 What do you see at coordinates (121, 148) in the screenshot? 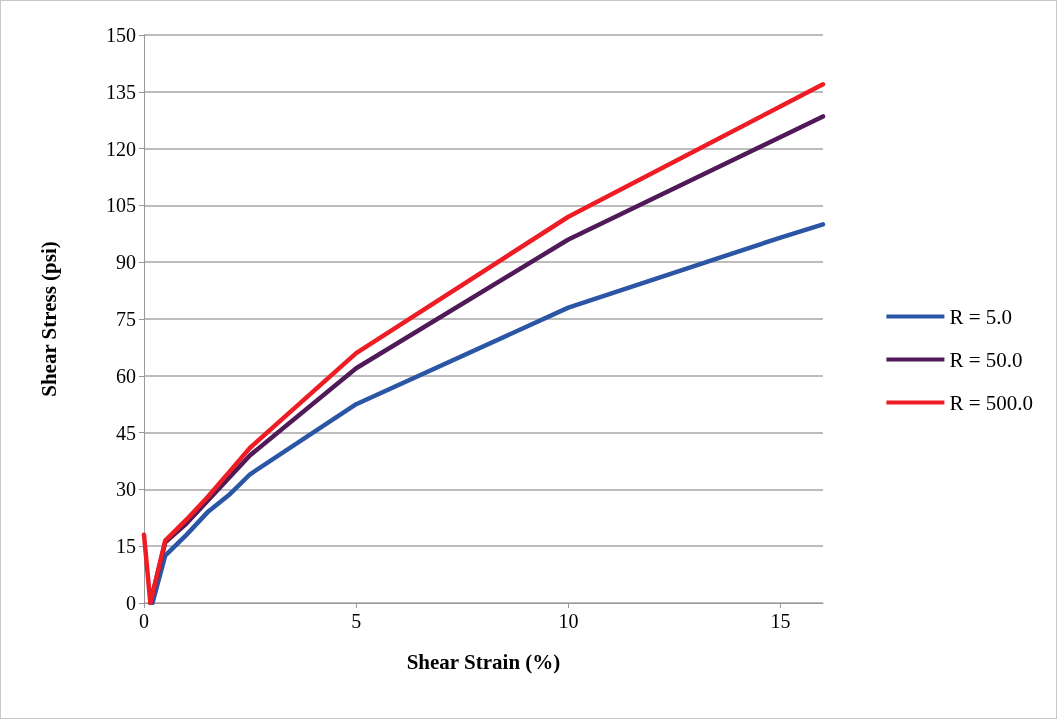
I see `y-tick-label: 120` at bounding box center [121, 148].